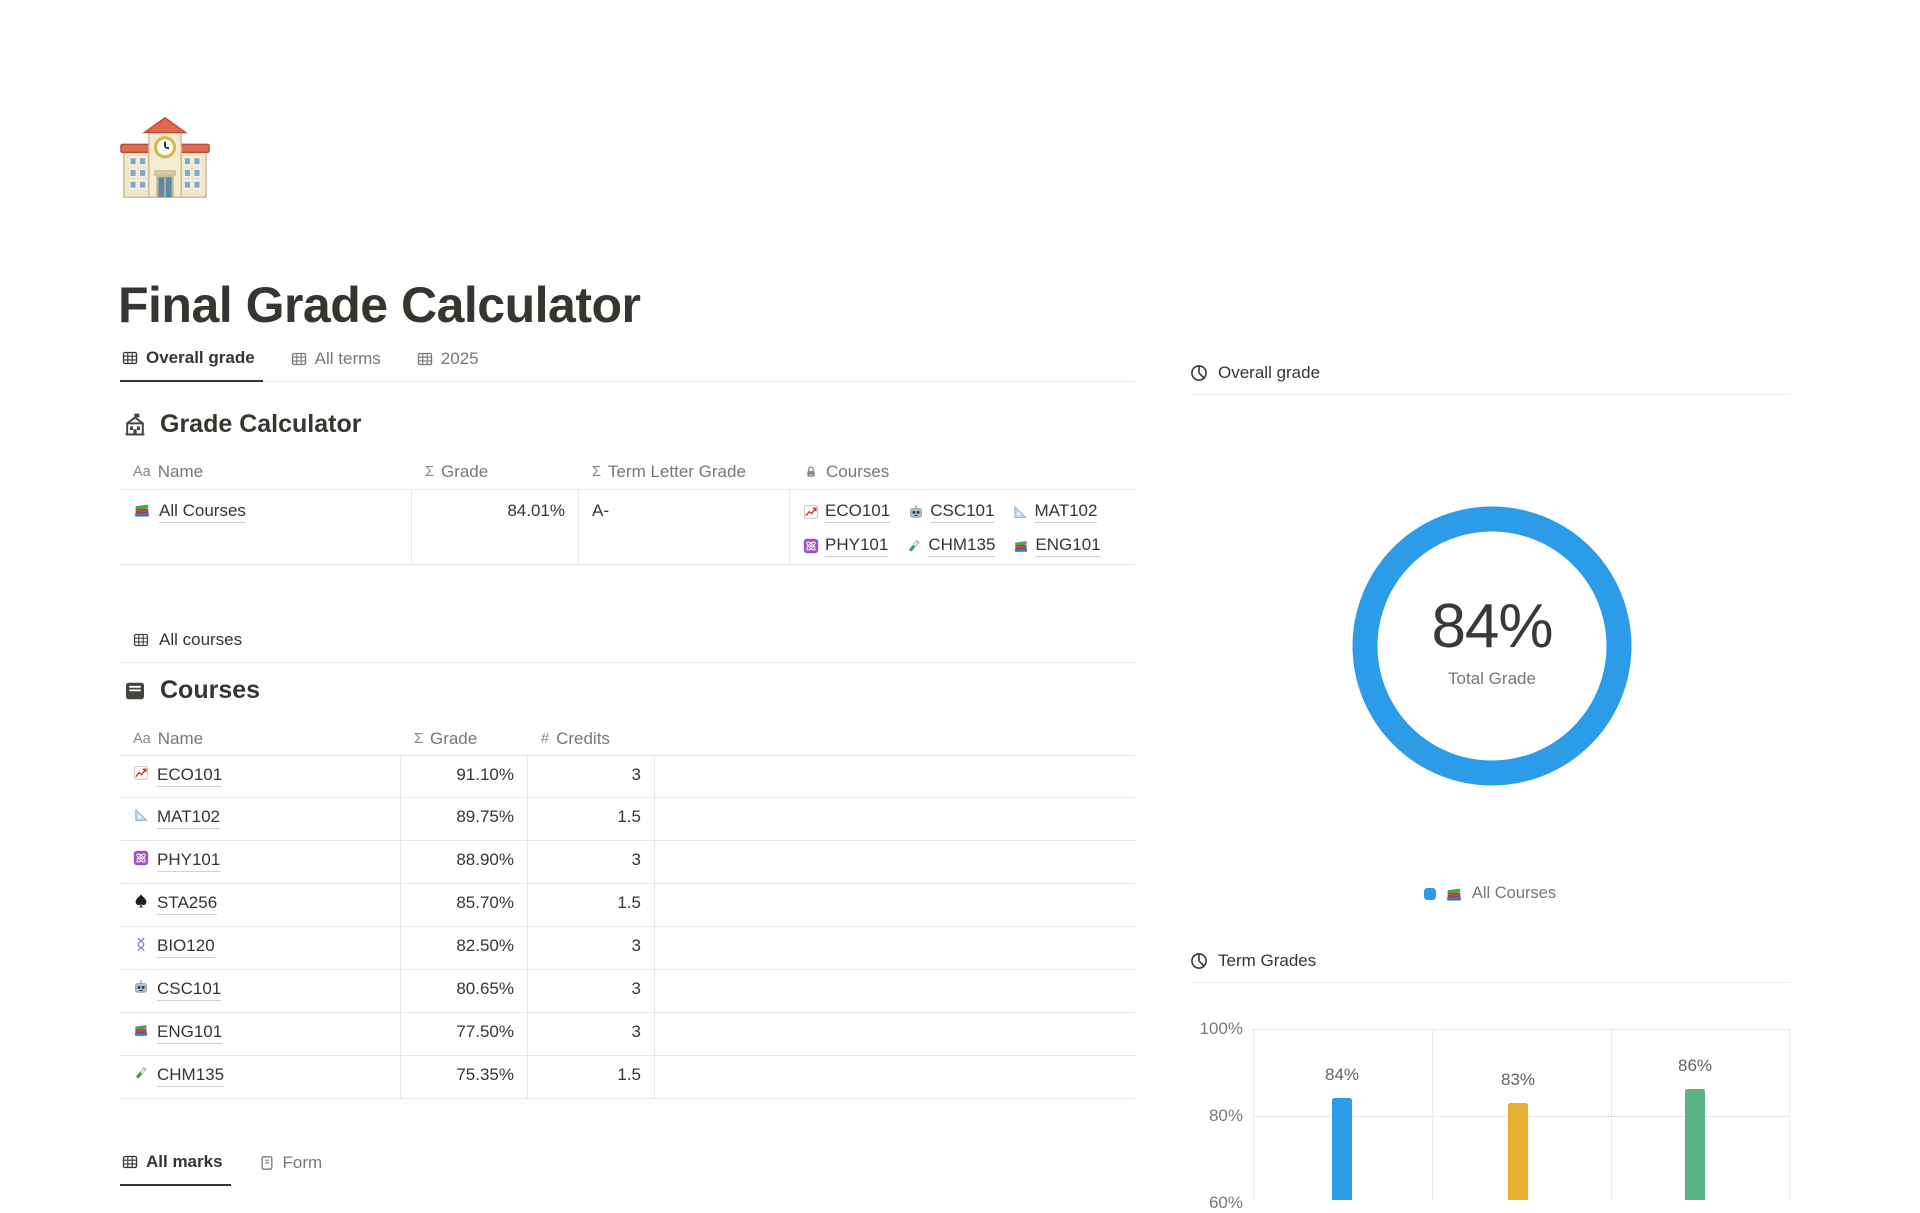  Describe the element at coordinates (1514, 893) in the screenshot. I see `legend-label: All Courses` at that location.